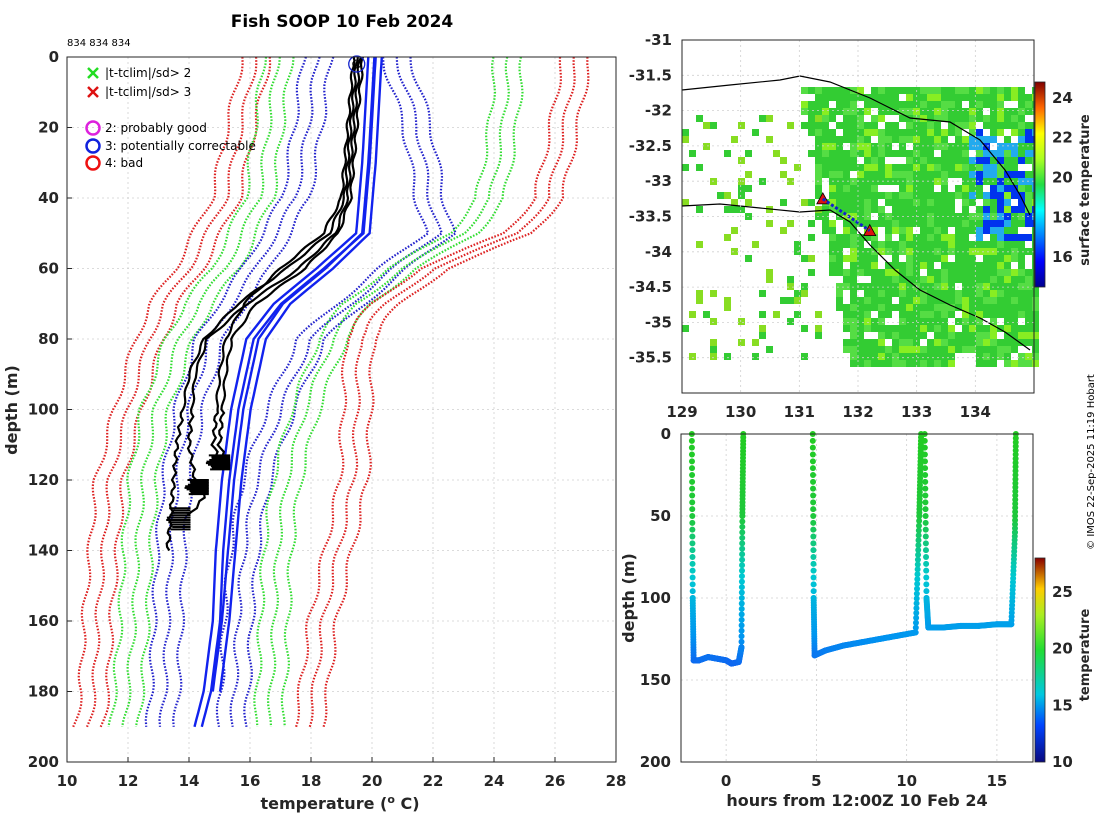  I want to click on map-x-tick-label: 129, so click(681, 412).